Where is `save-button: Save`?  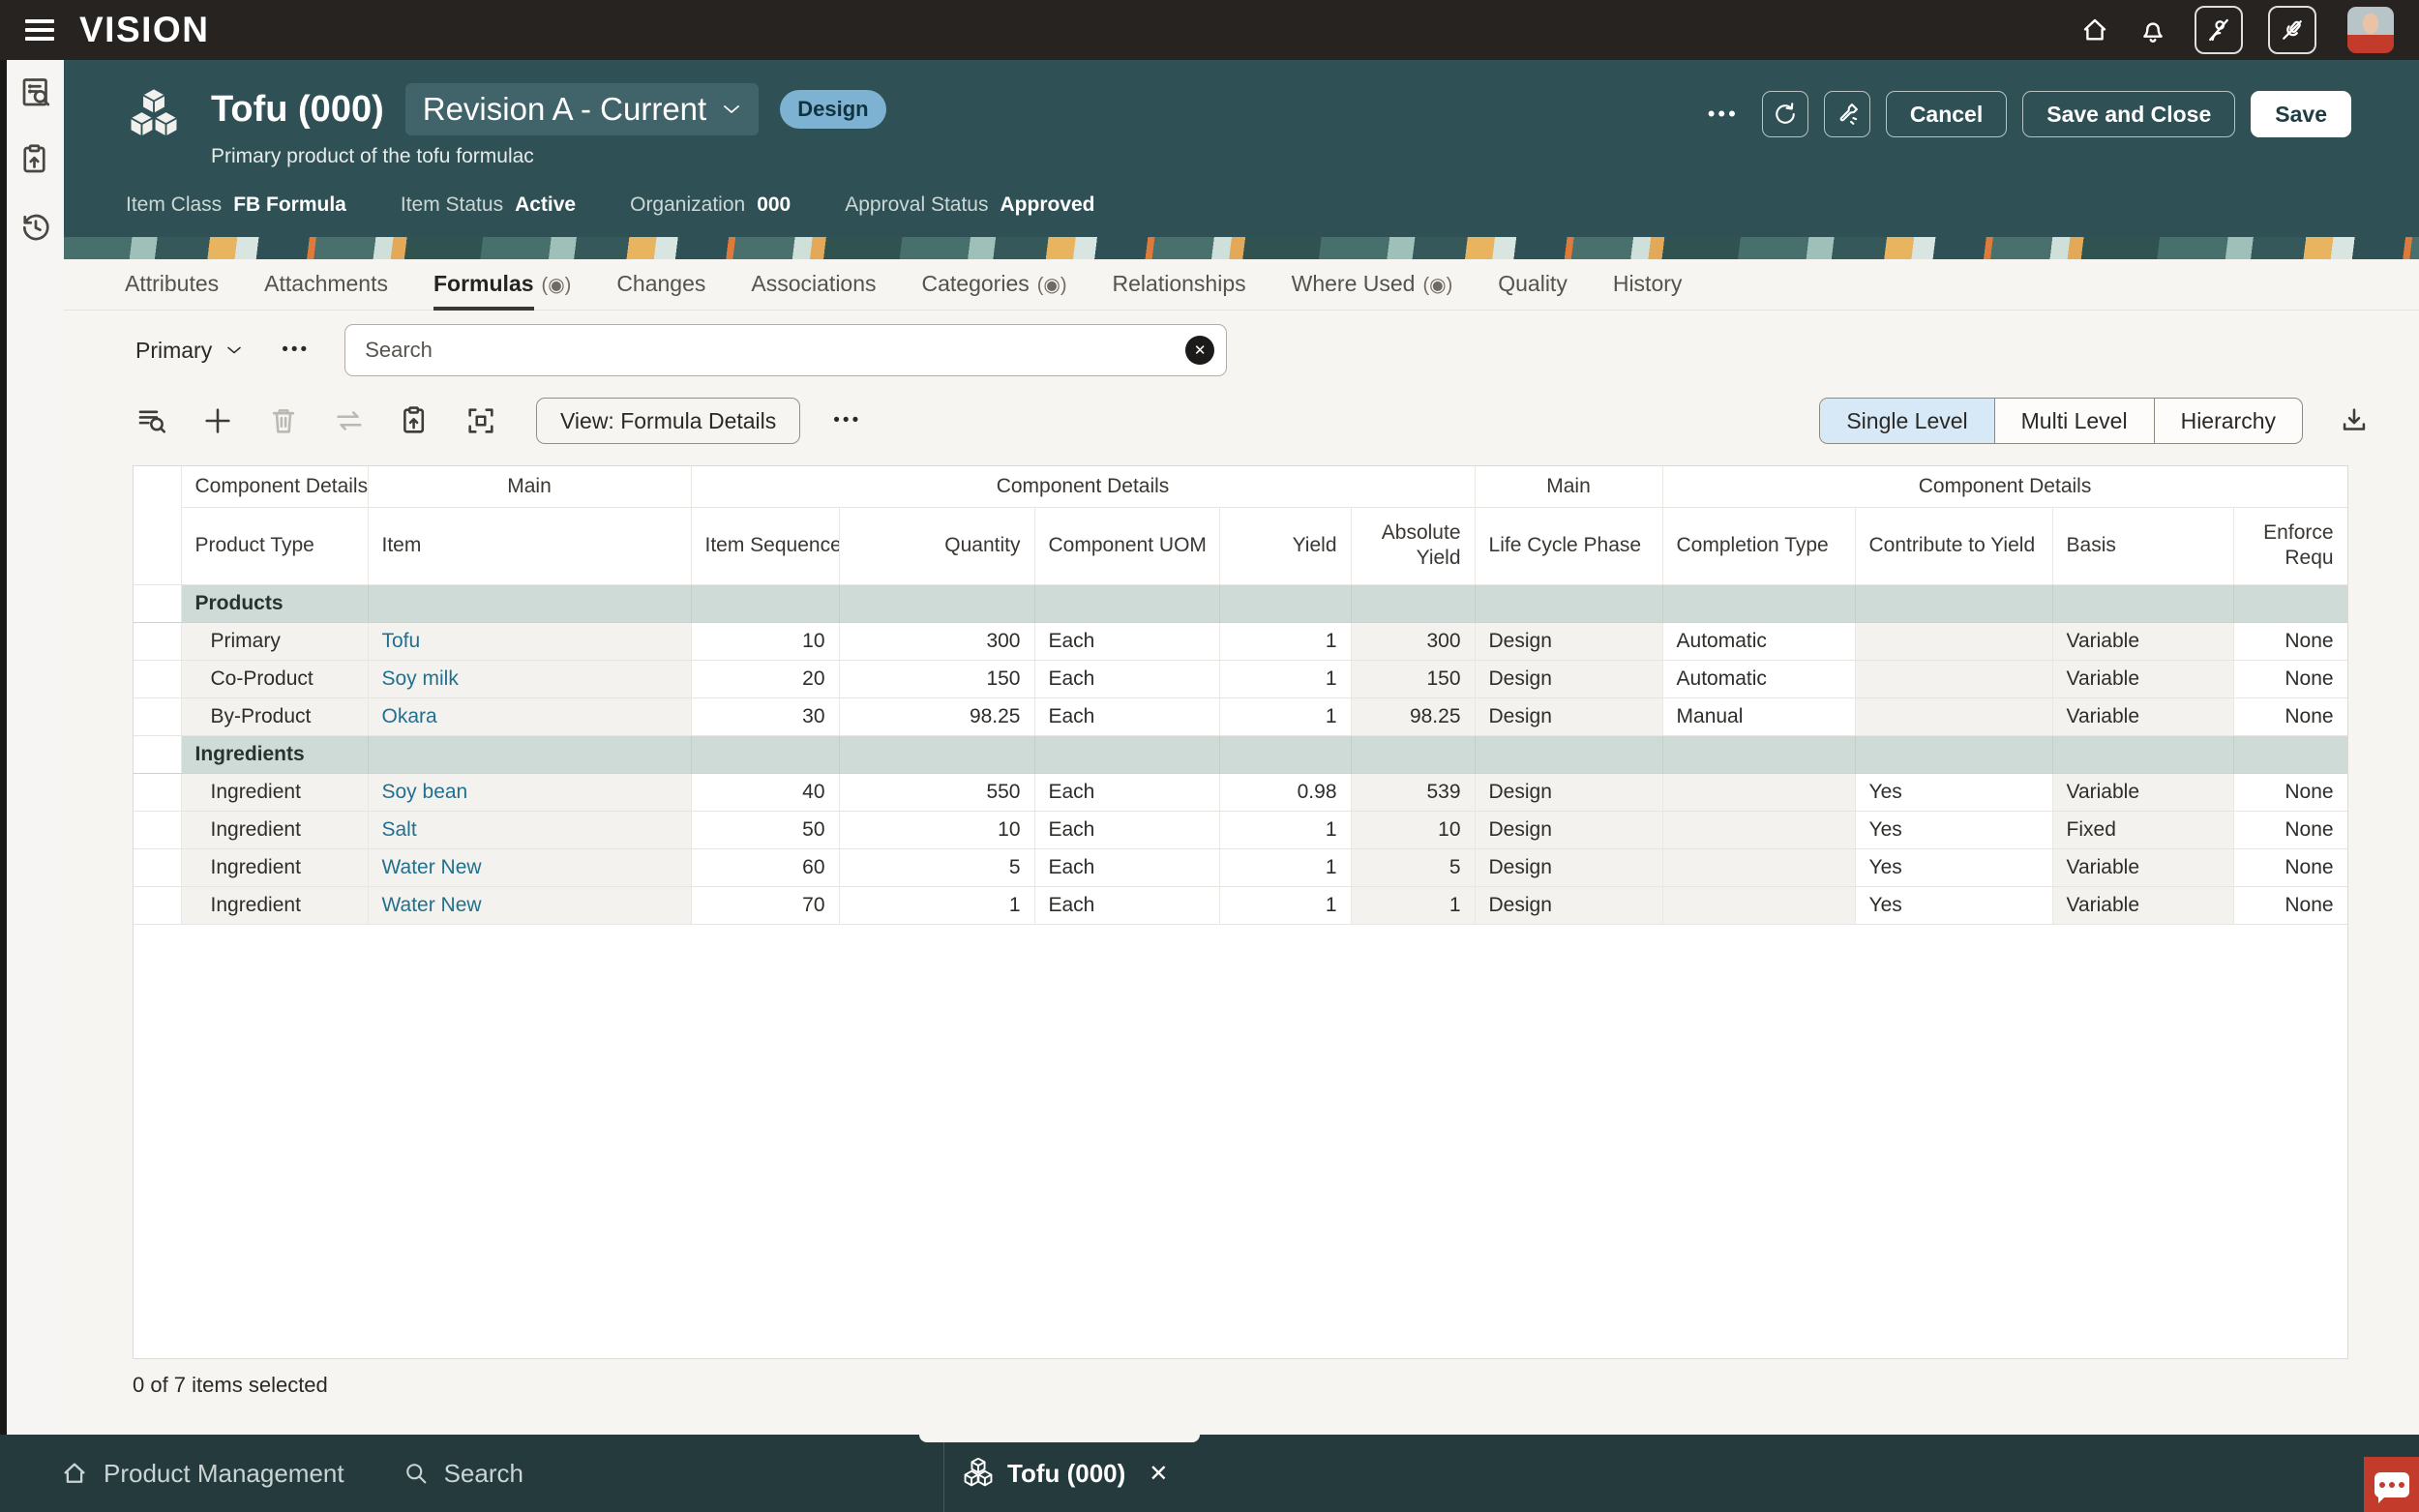 save-button: Save is located at coordinates (2301, 114).